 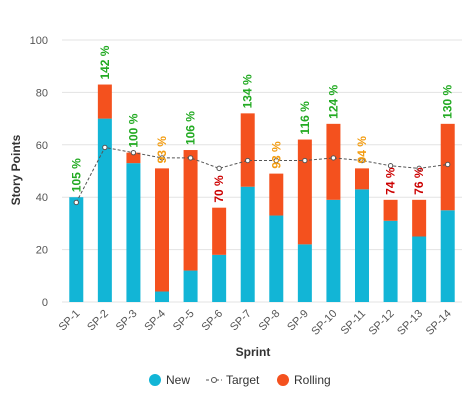 What do you see at coordinates (105, 62) in the screenshot?
I see `percent-label: 142 %` at bounding box center [105, 62].